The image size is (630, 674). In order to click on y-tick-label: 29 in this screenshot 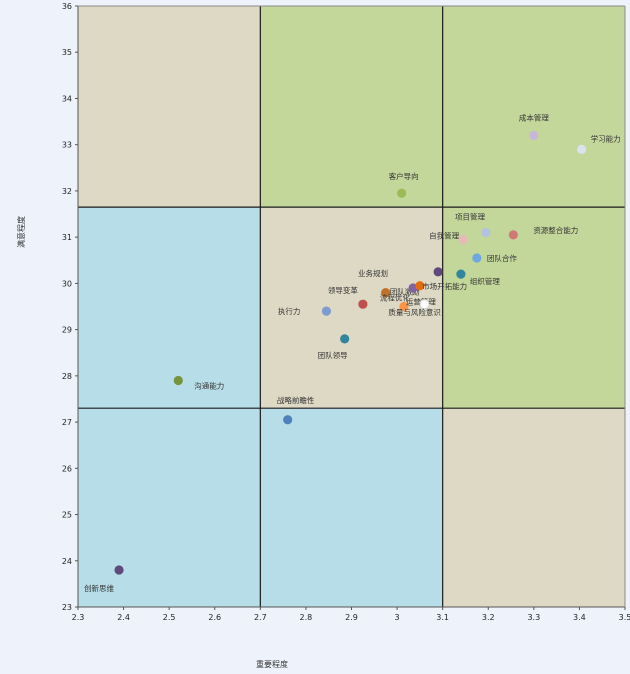, I will do `click(67, 330)`.